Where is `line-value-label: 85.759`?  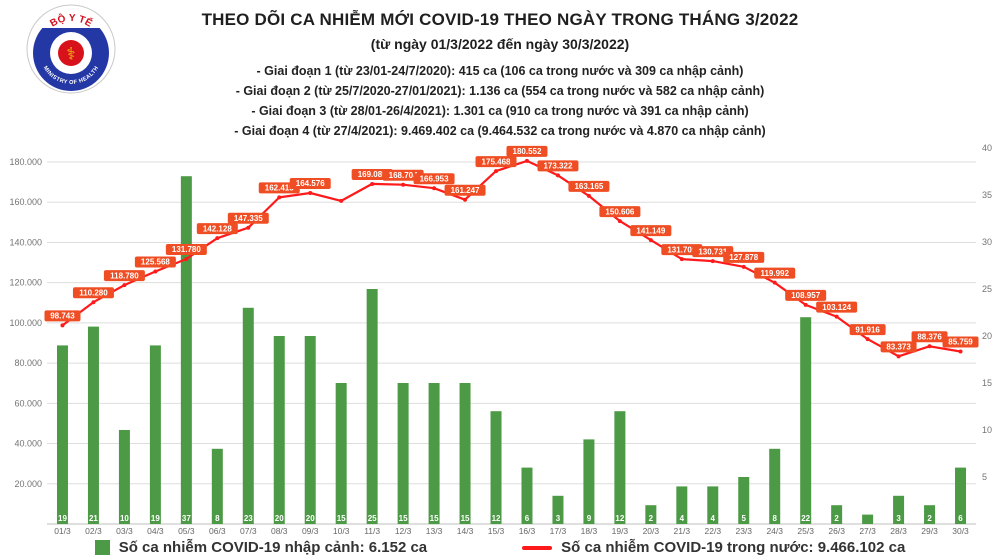 line-value-label: 85.759 is located at coordinates (960, 342).